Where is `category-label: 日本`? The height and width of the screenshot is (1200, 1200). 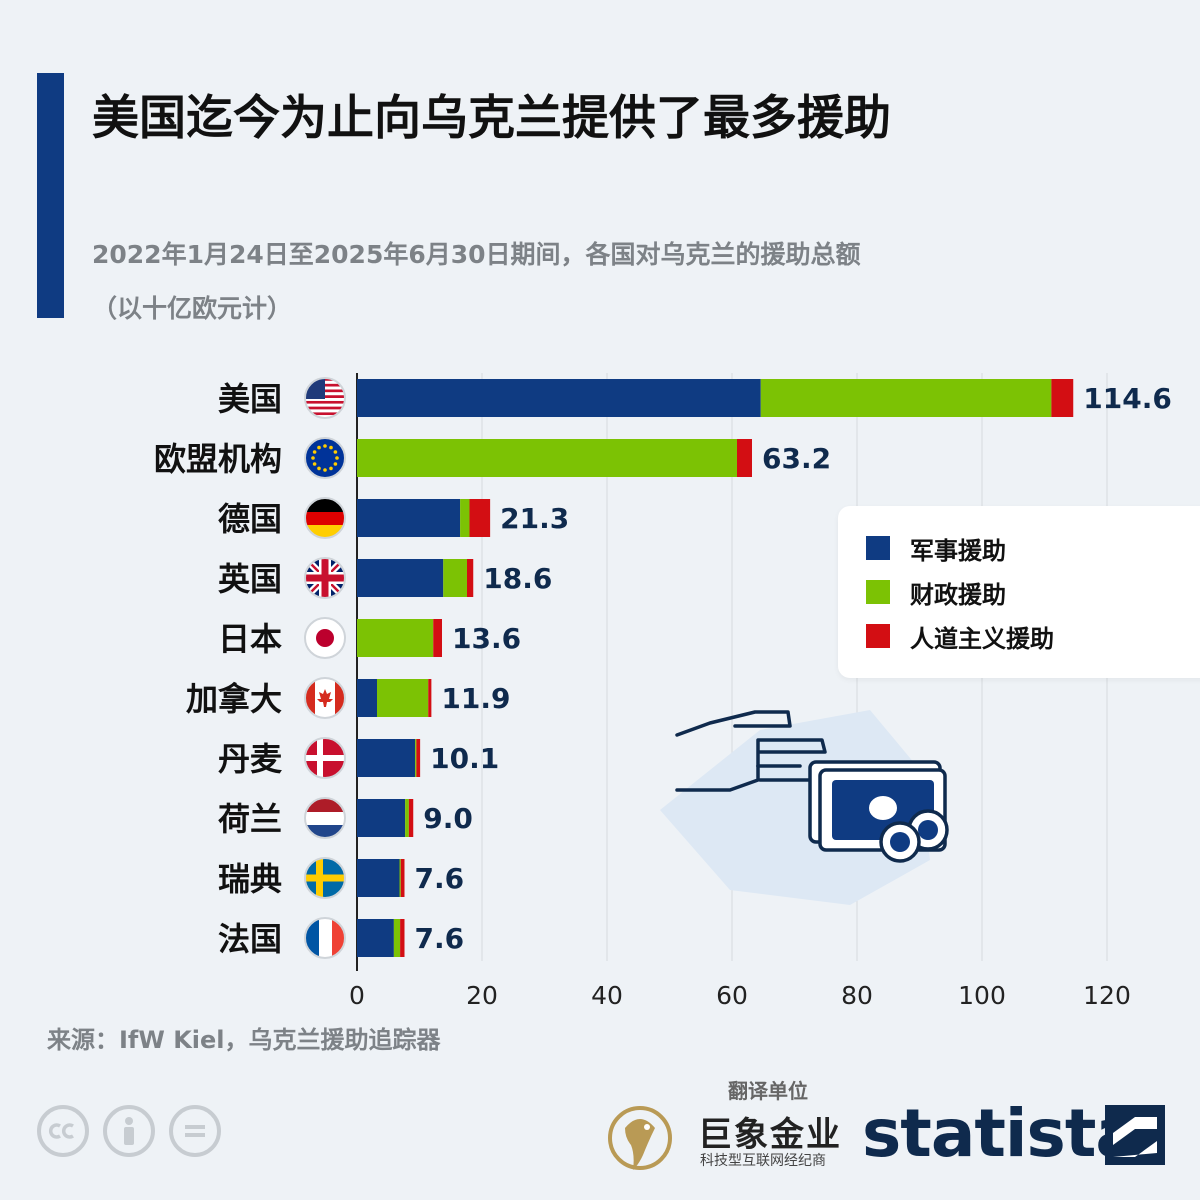 category-label: 日本 is located at coordinates (250, 639).